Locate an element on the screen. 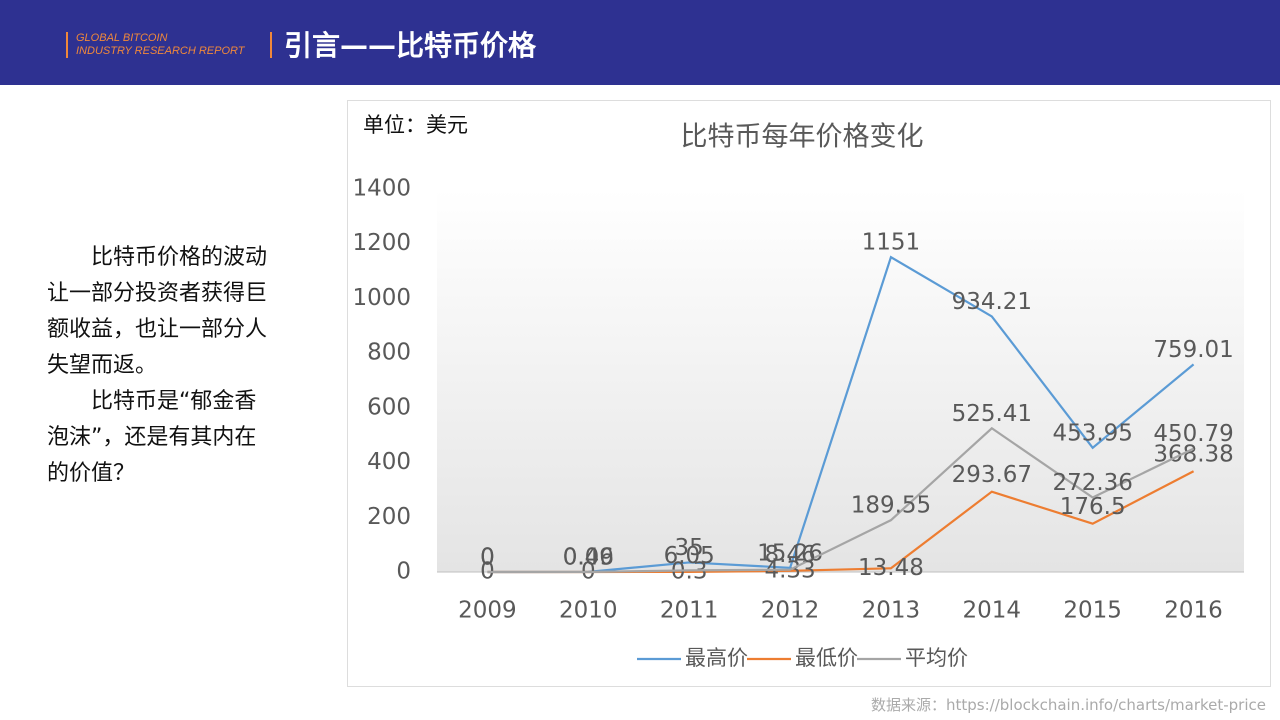 This screenshot has height=720, width=1280. y-tick-label: 400 is located at coordinates (389, 462).